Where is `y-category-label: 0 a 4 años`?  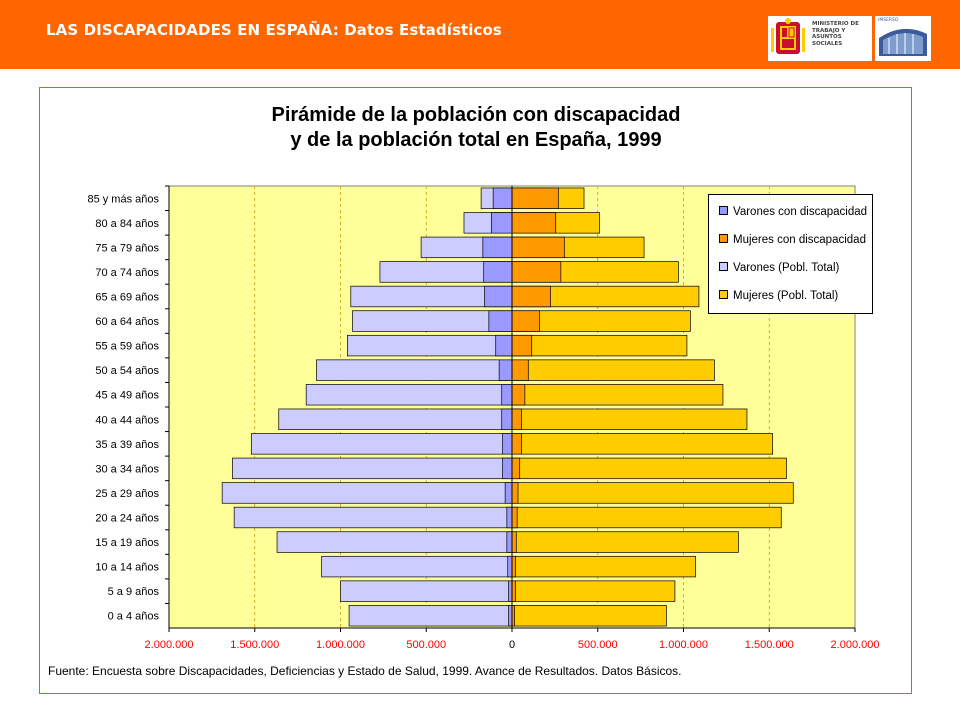
y-category-label: 0 a 4 años is located at coordinates (134, 617).